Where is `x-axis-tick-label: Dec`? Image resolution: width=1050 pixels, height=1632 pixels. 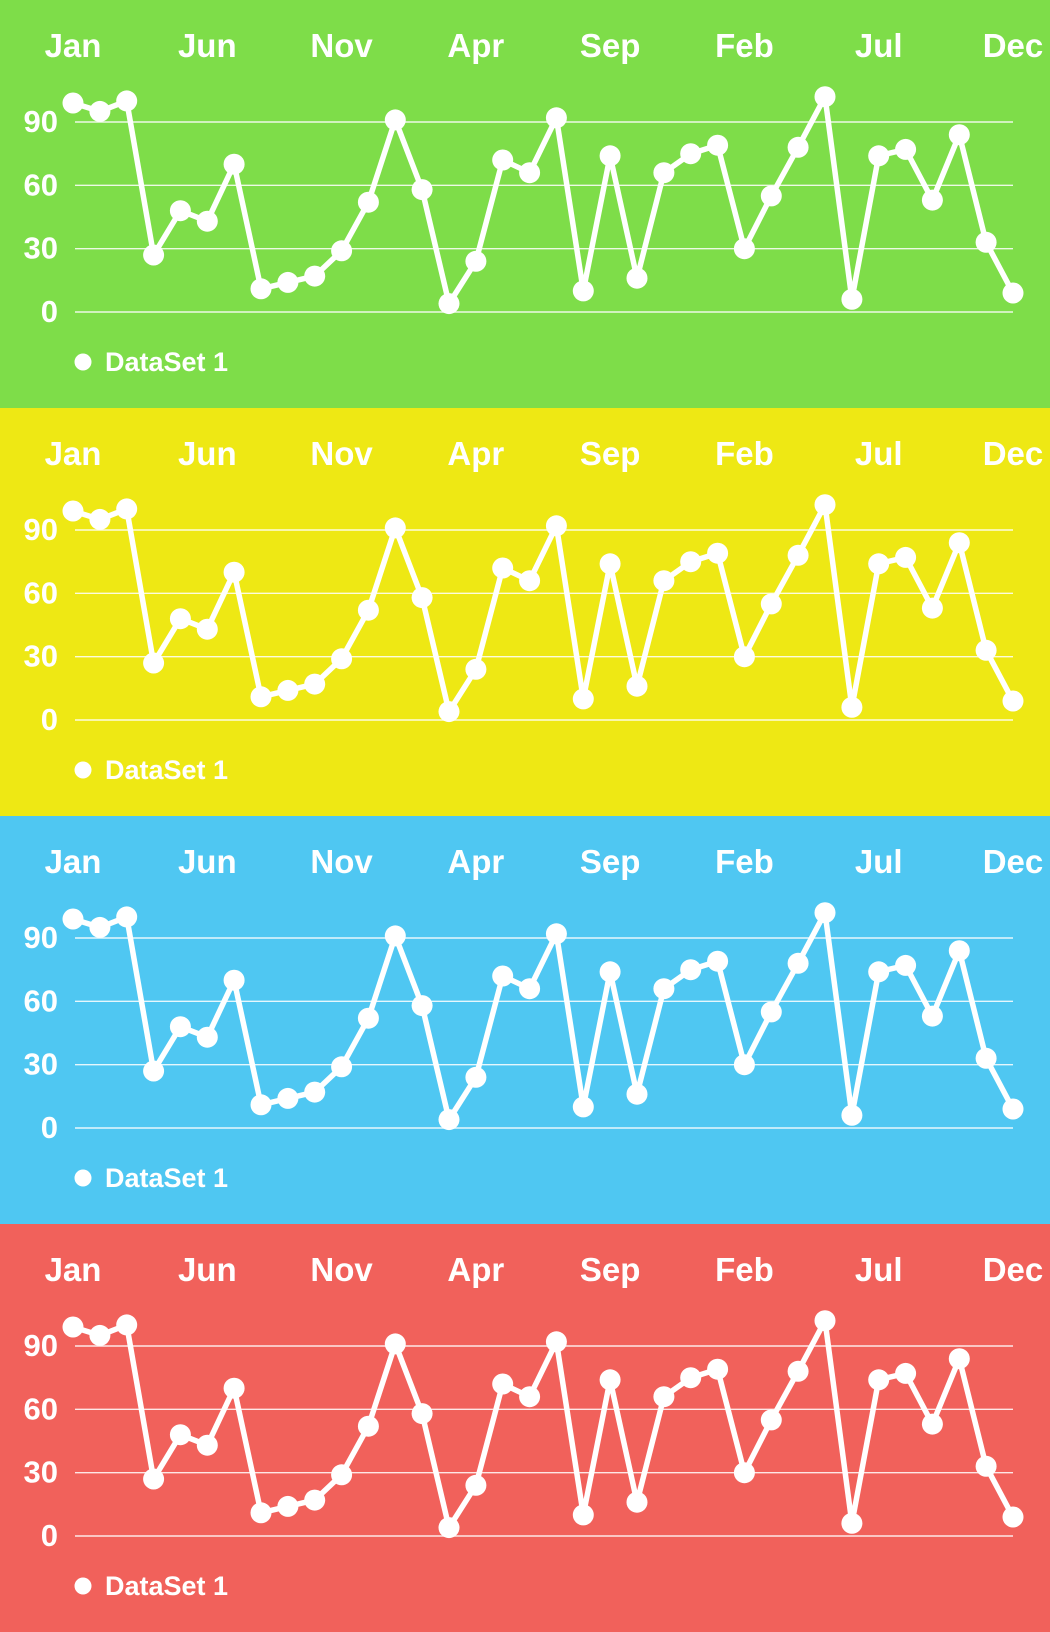 x-axis-tick-label: Dec is located at coordinates (1013, 1269).